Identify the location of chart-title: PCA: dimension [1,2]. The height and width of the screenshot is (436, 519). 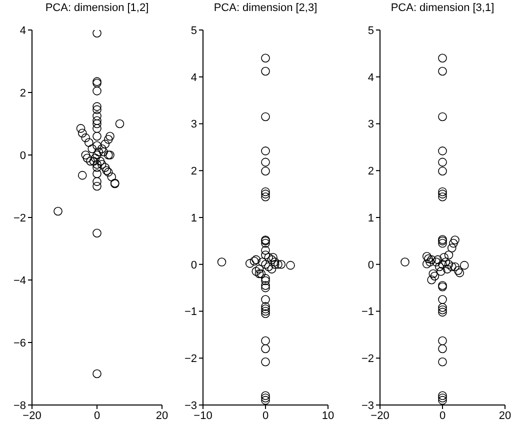
(97, 8).